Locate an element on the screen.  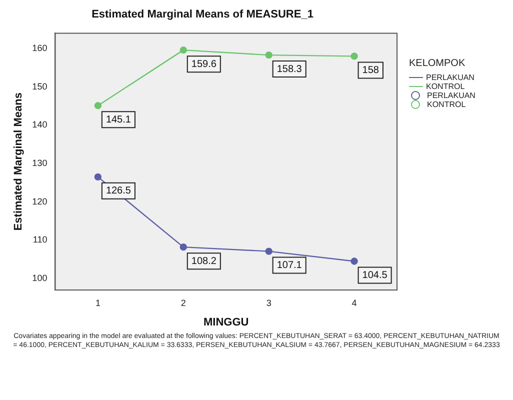
data-label: 159.6 is located at coordinates (204, 64).